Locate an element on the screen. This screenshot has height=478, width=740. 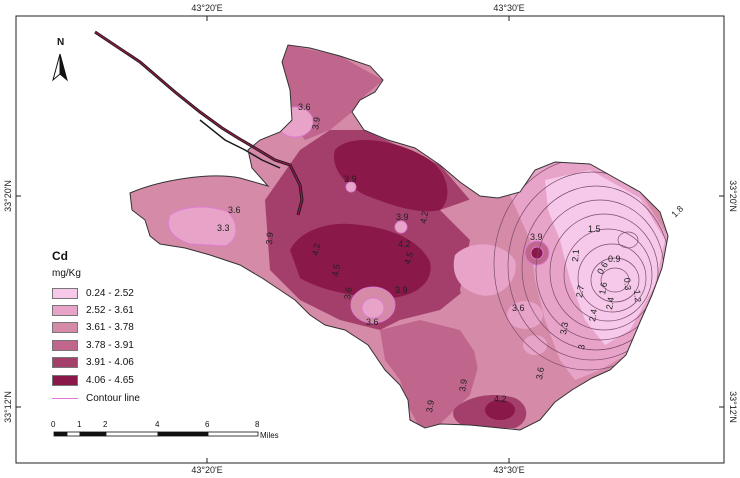
zone-southeast-max is located at coordinates (500, 410).